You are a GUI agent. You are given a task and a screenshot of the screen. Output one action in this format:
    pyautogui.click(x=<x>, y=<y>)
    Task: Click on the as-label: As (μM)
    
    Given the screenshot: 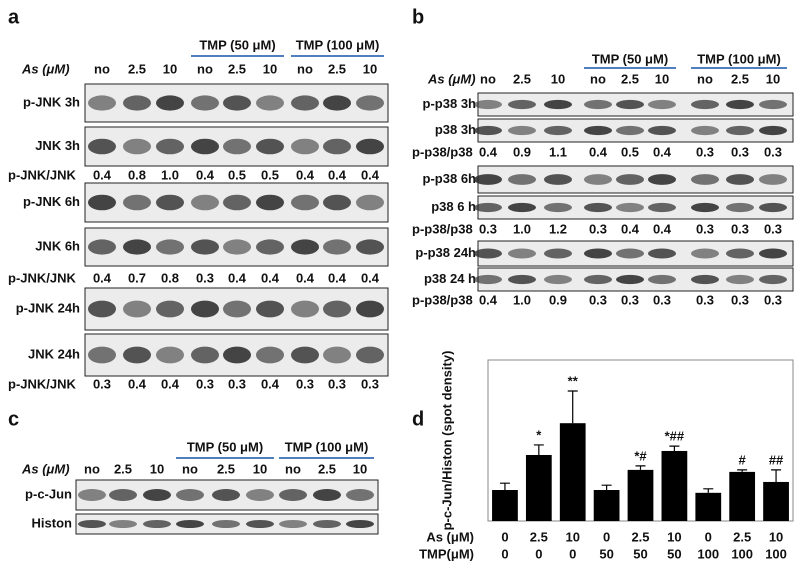 What is the action you would take?
    pyautogui.click(x=45, y=68)
    